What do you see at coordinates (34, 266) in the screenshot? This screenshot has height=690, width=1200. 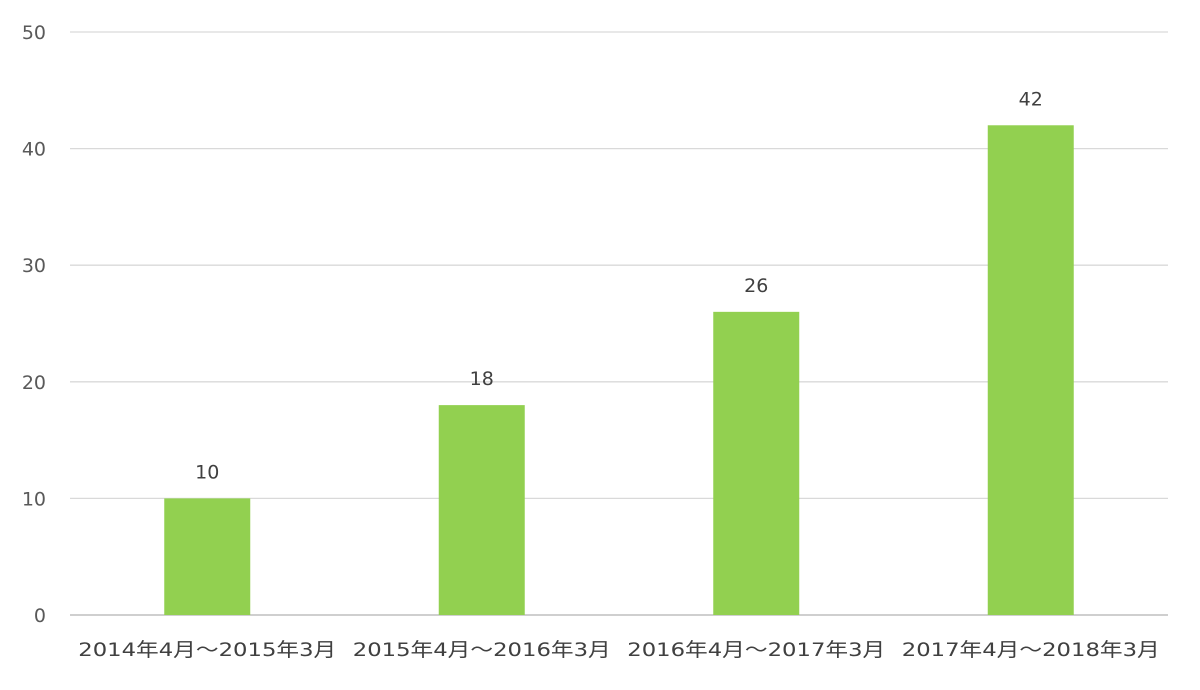 I see `y-tick-label: 30` at bounding box center [34, 266].